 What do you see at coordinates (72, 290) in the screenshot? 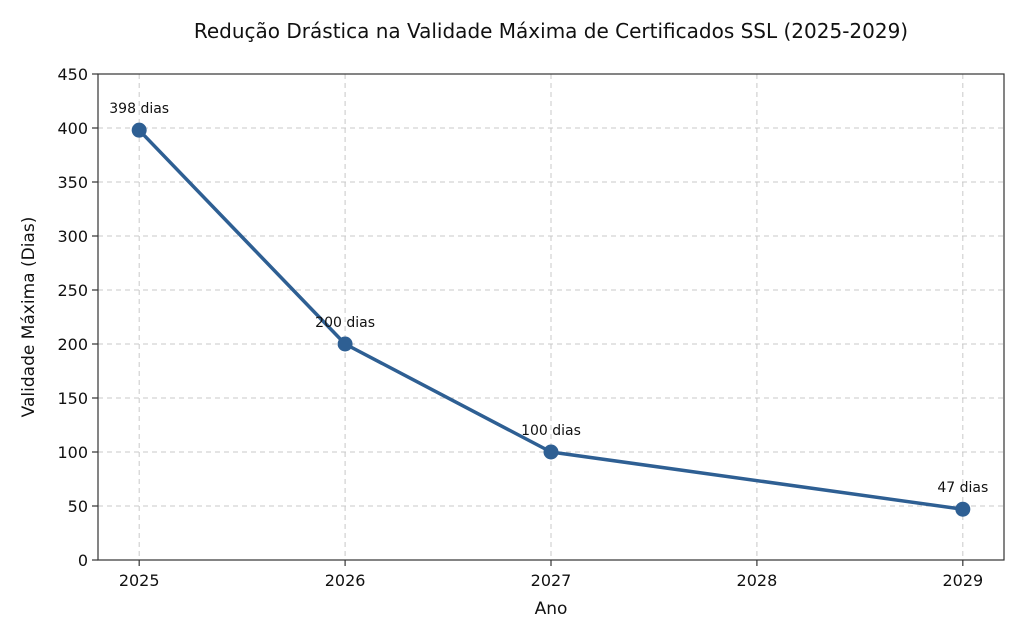
I see `y-tick-label: 250` at bounding box center [72, 290].